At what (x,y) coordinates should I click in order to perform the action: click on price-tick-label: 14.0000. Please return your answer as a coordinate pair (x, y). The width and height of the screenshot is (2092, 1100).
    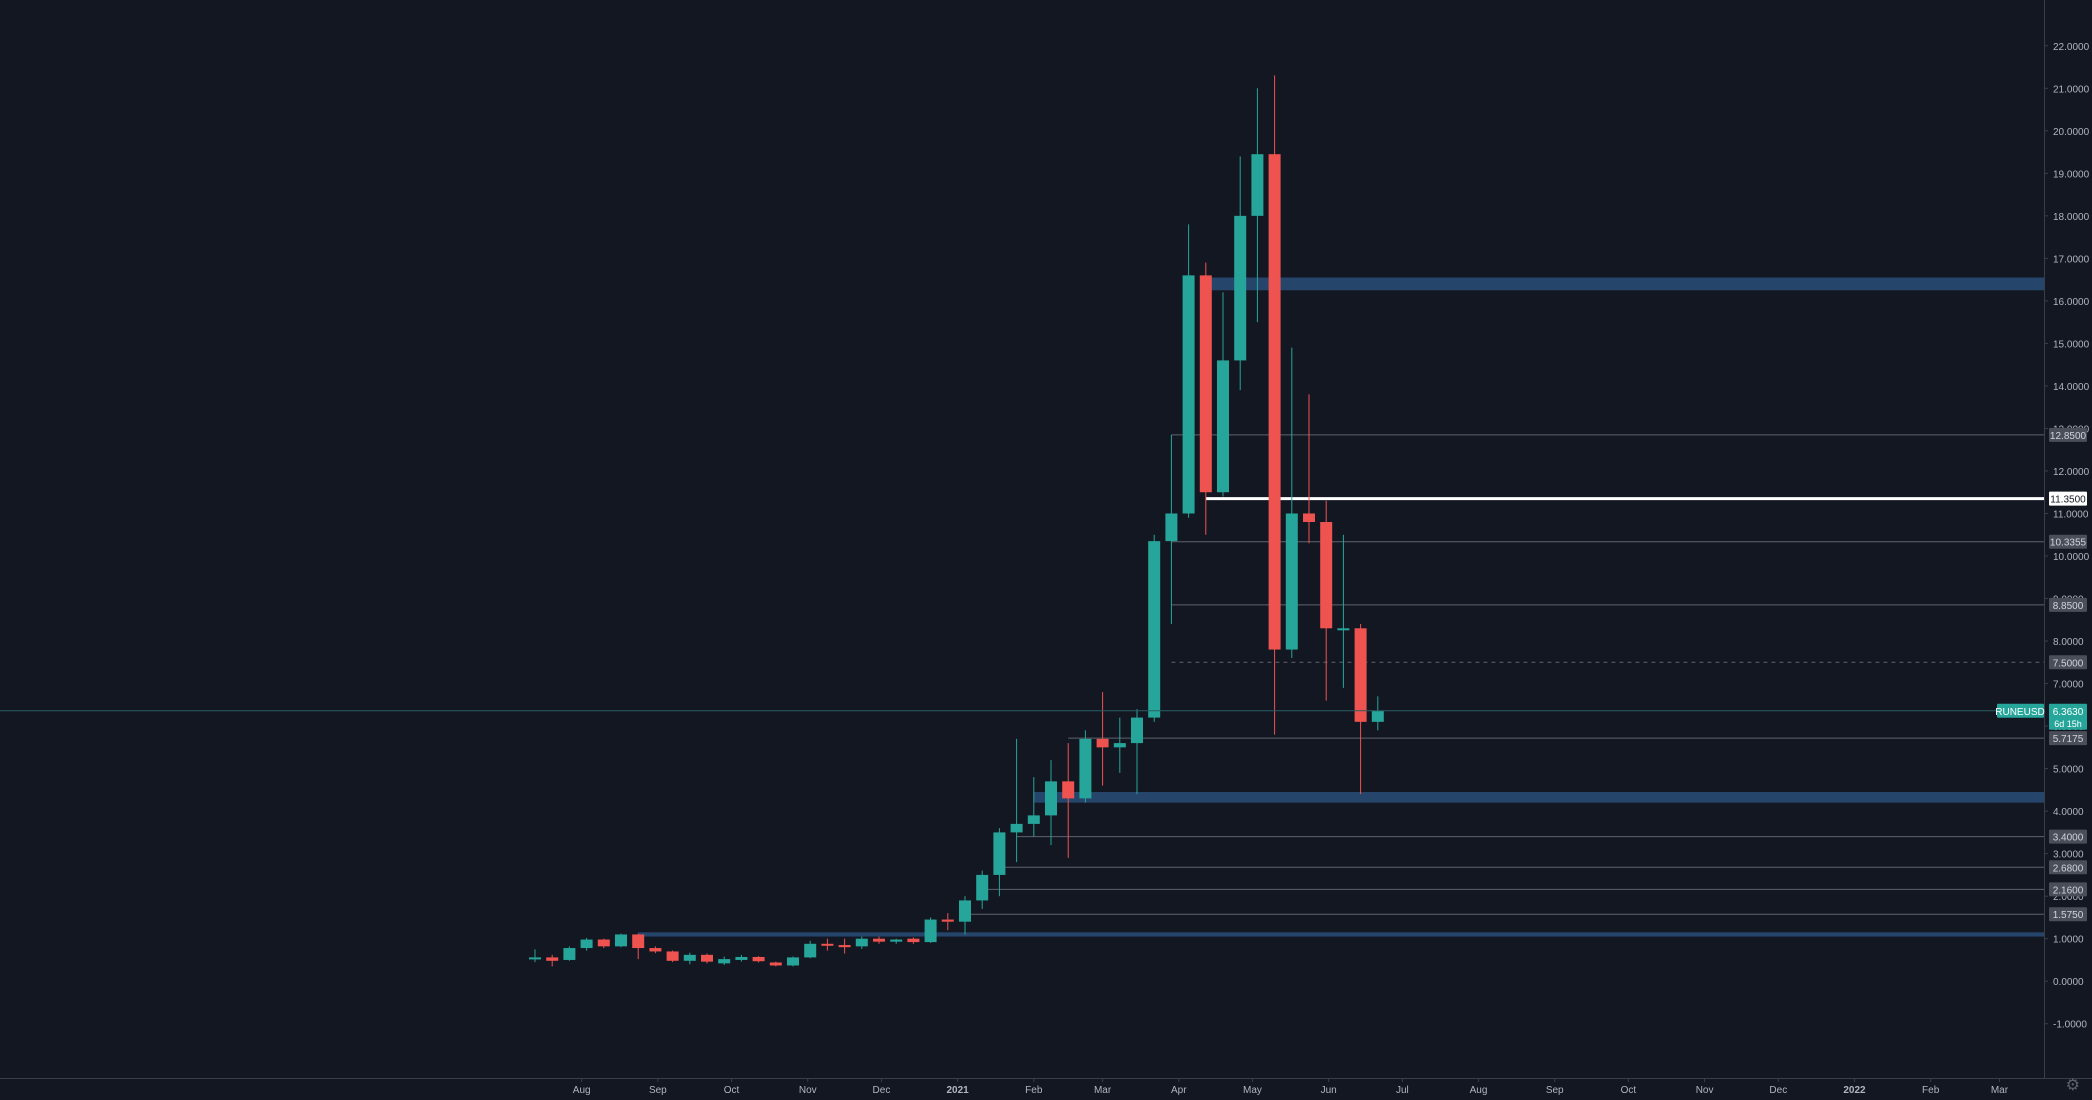
    Looking at the image, I should click on (2071, 387).